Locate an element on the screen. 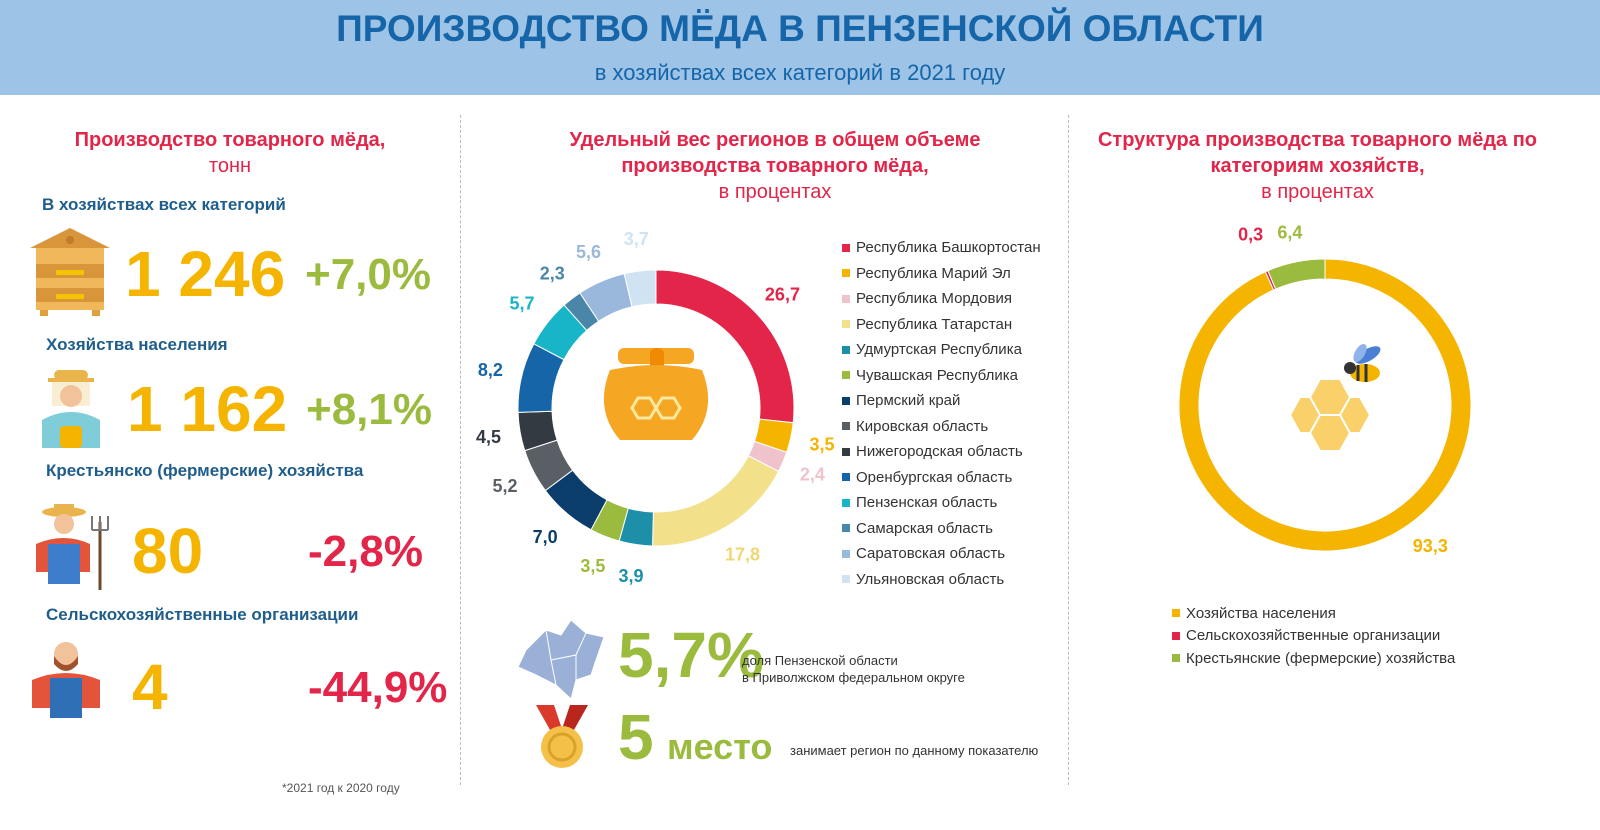 Image resolution: width=1600 pixels, height=830 pixels. beehive-icon is located at coordinates (70, 274).